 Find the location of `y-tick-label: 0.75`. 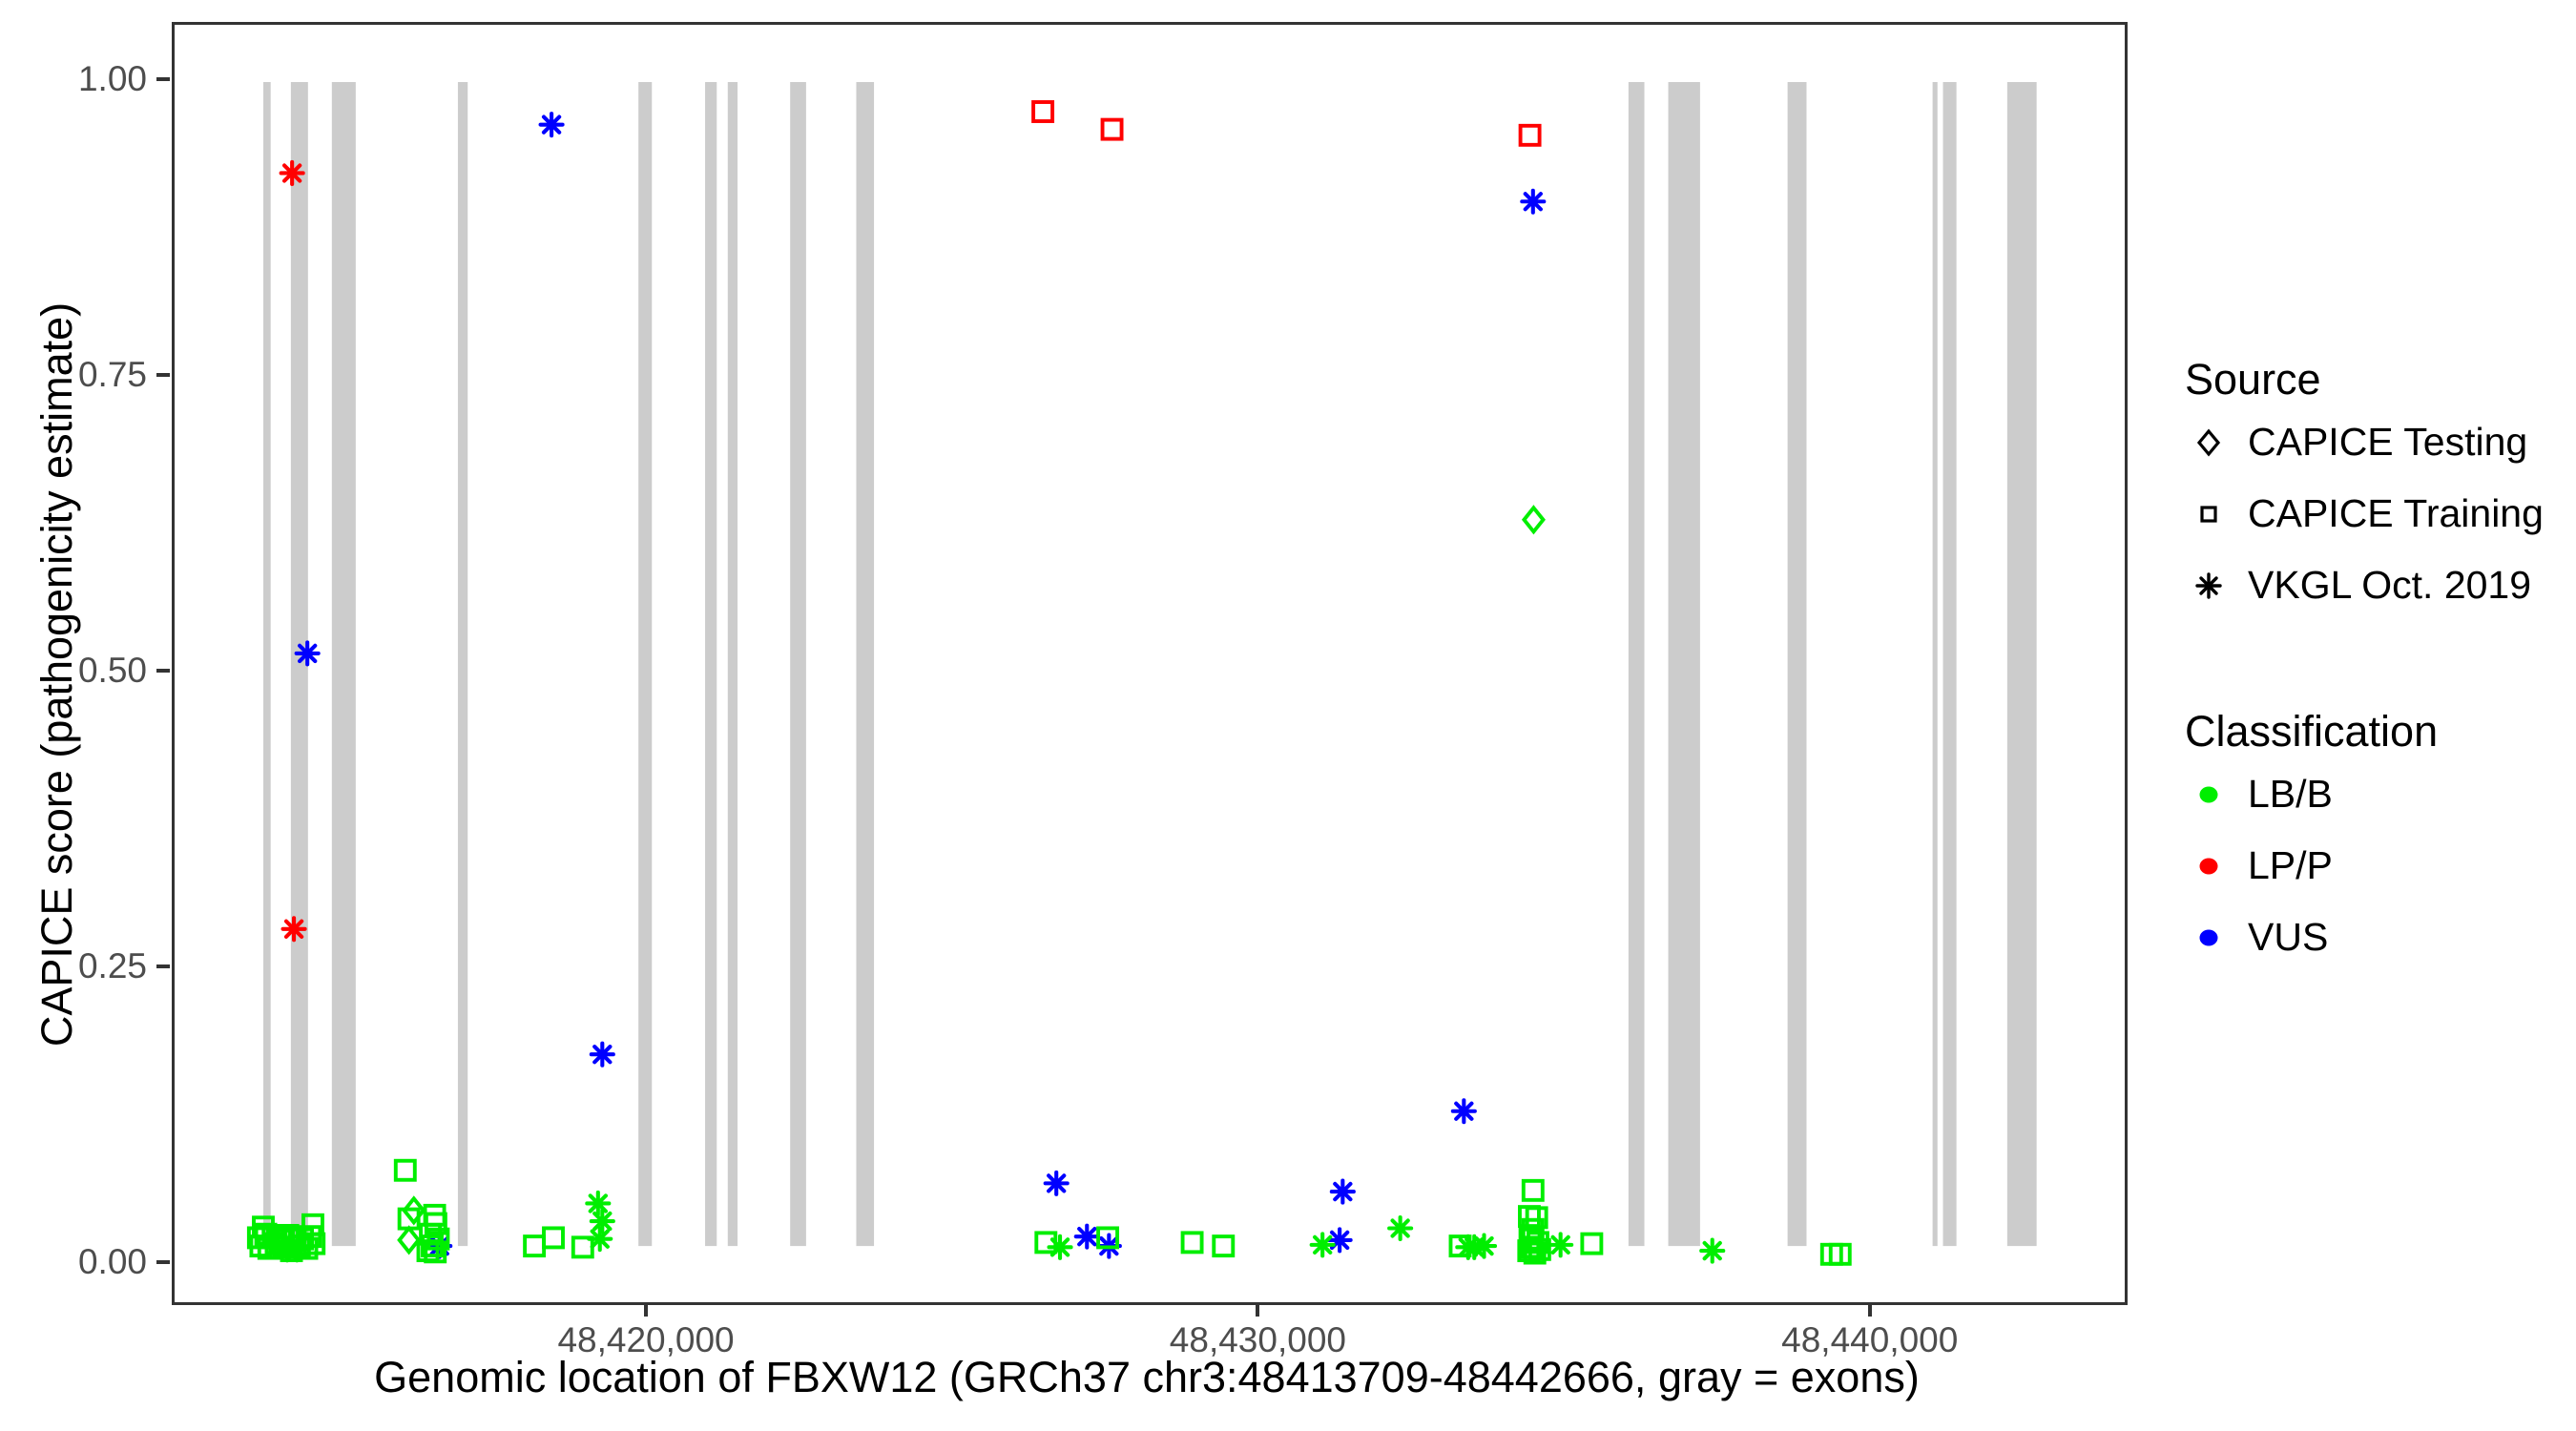

y-tick-label: 0.75 is located at coordinates (112, 374).